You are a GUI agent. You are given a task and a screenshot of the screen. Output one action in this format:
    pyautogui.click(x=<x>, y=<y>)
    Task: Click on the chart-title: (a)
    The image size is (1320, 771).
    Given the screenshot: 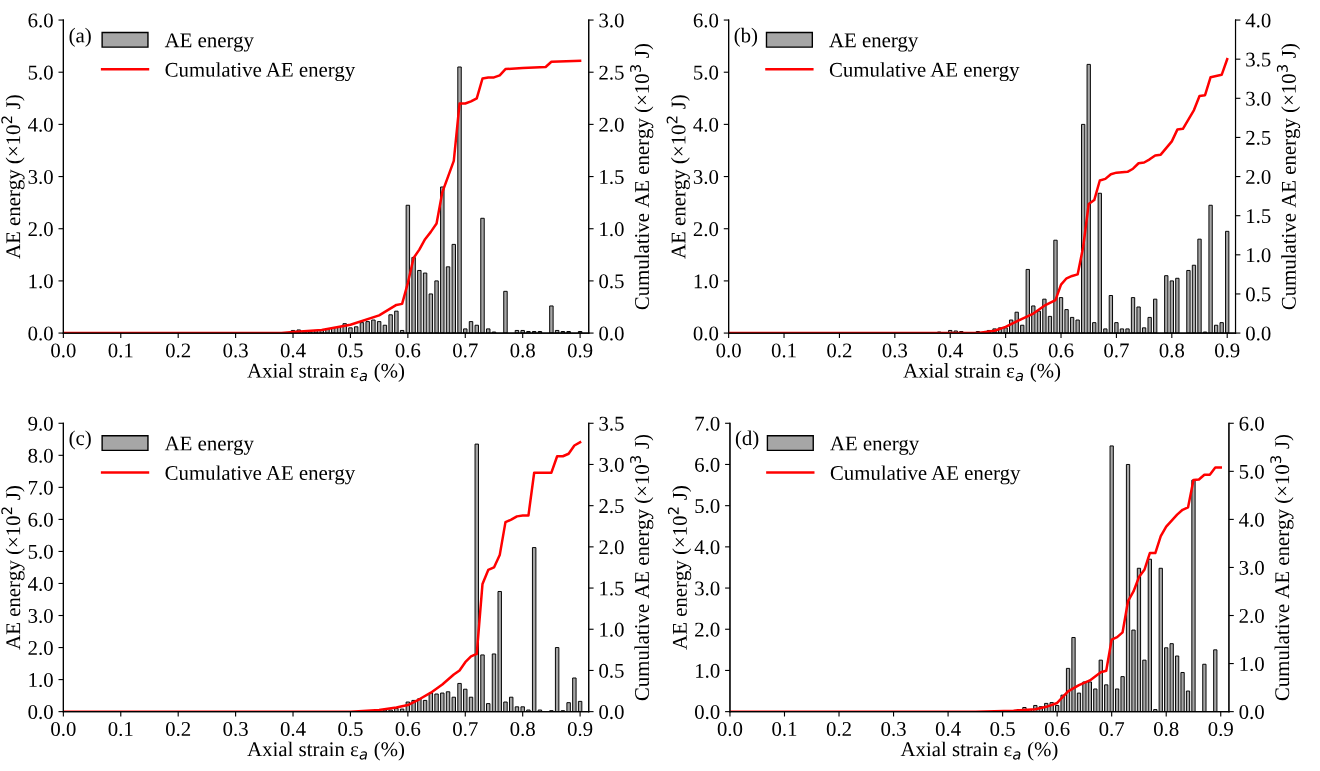 What is the action you would take?
    pyautogui.click(x=80, y=37)
    